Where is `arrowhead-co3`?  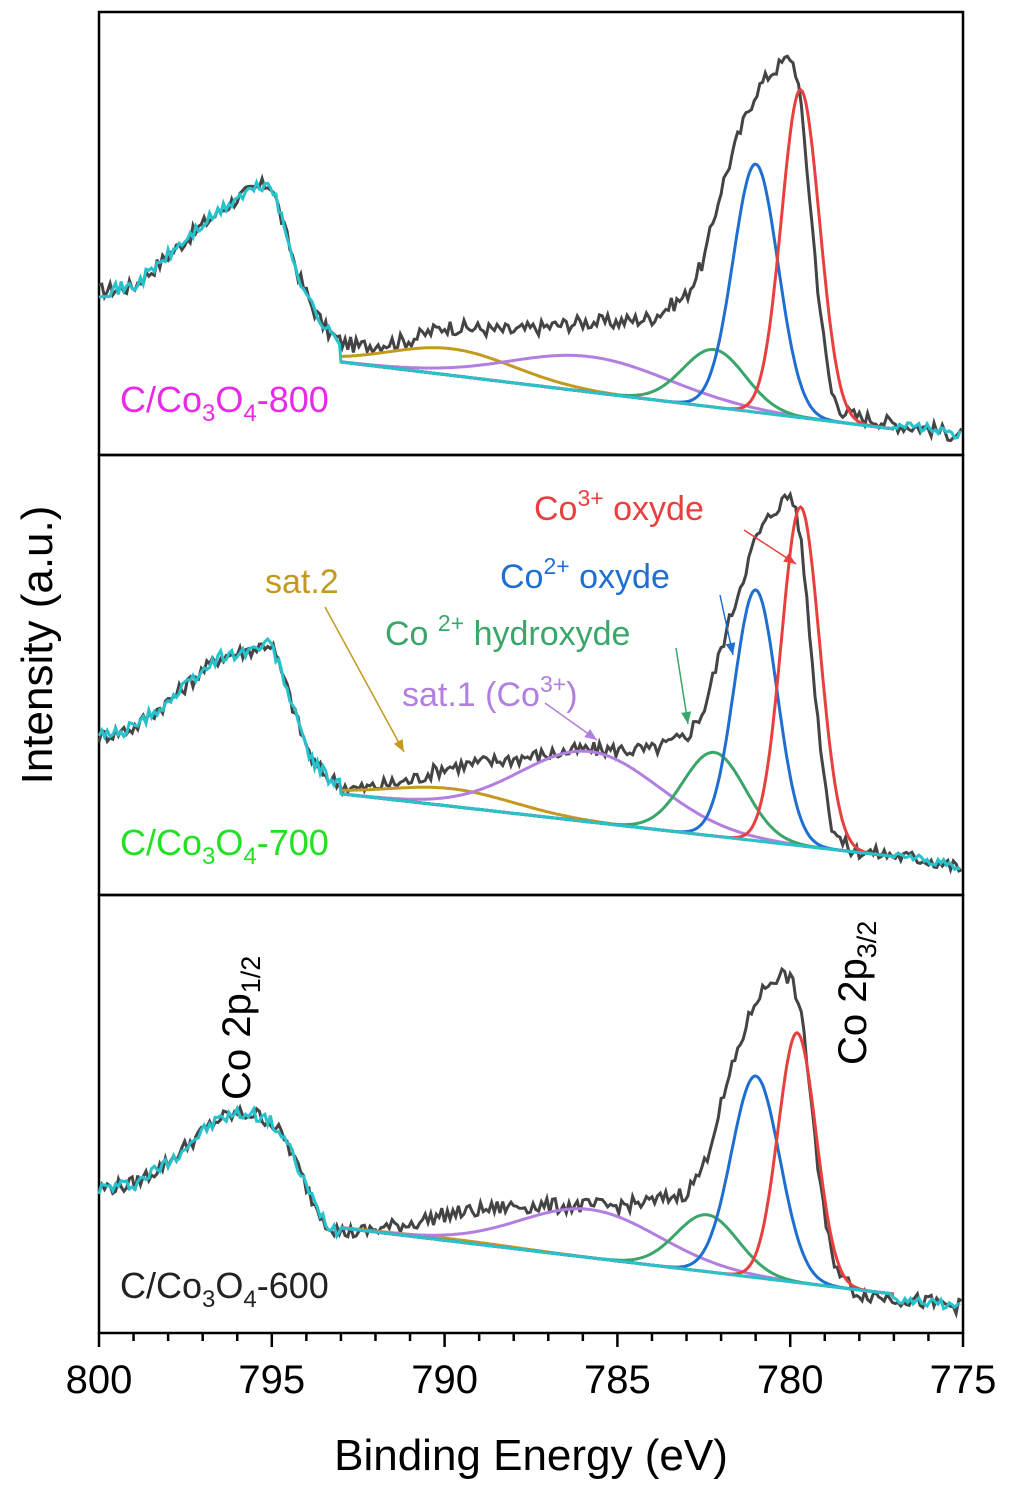
arrowhead-co3 is located at coordinates (789, 558).